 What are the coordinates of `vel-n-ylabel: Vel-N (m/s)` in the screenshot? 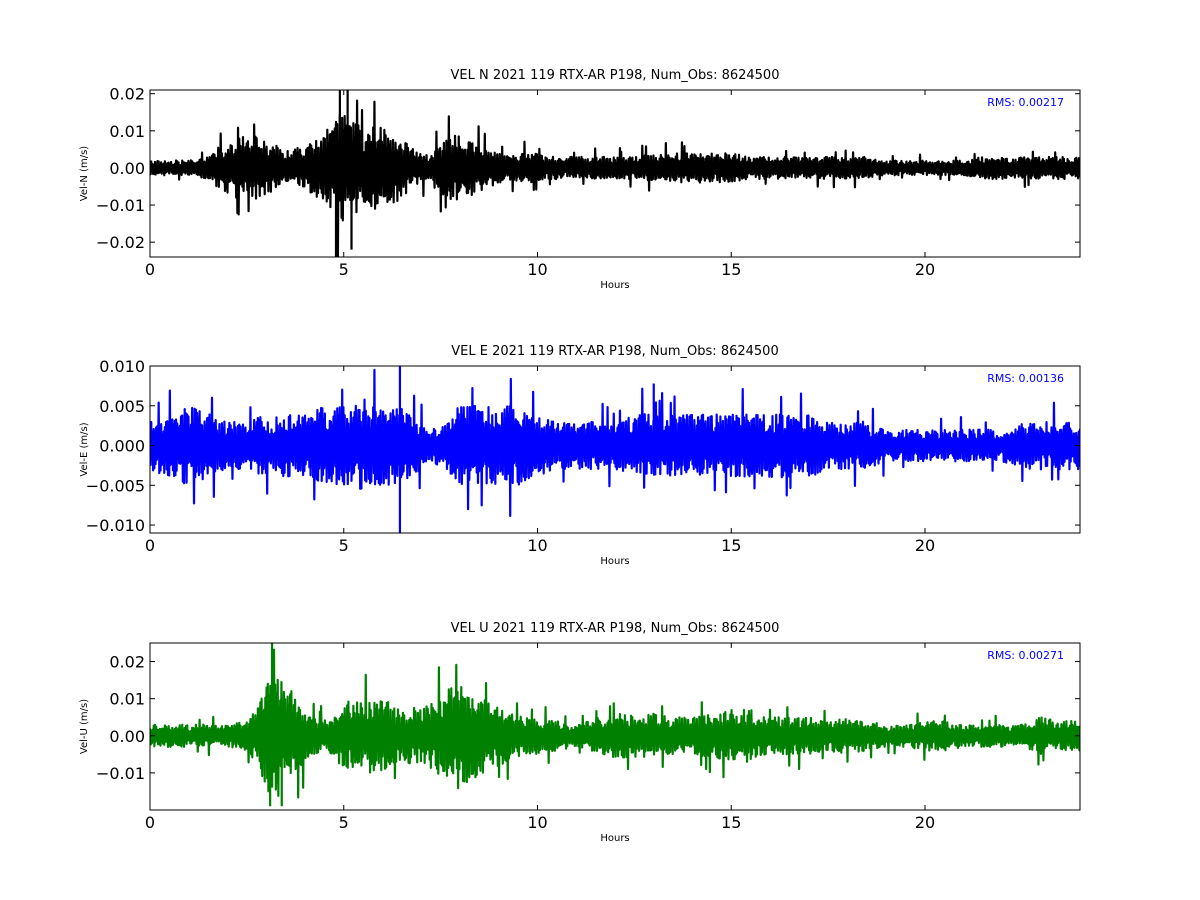 It's located at (84, 173).